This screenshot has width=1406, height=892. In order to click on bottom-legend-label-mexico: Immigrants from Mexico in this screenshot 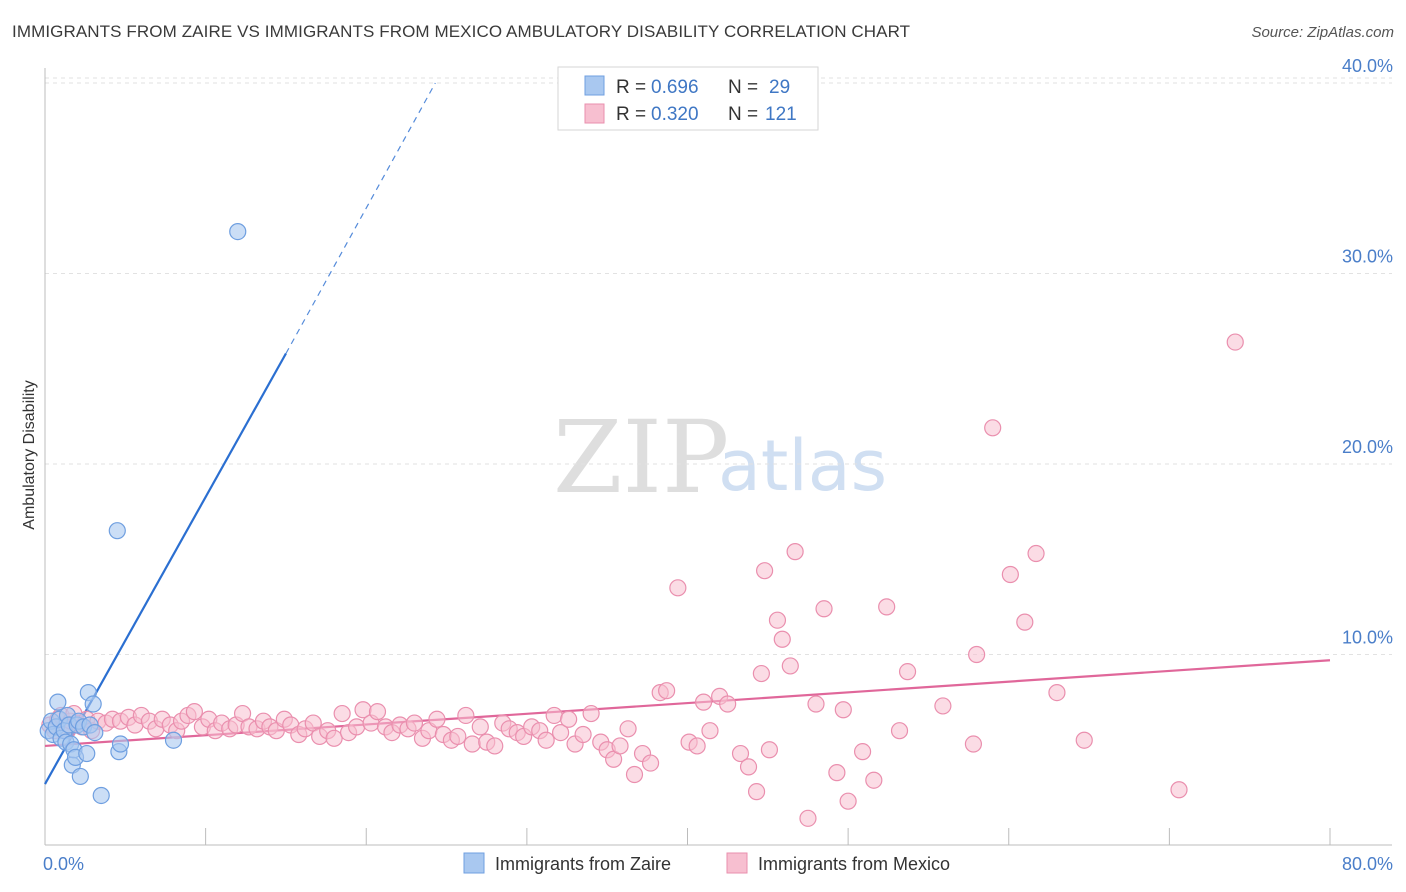, I will do `click(854, 864)`.